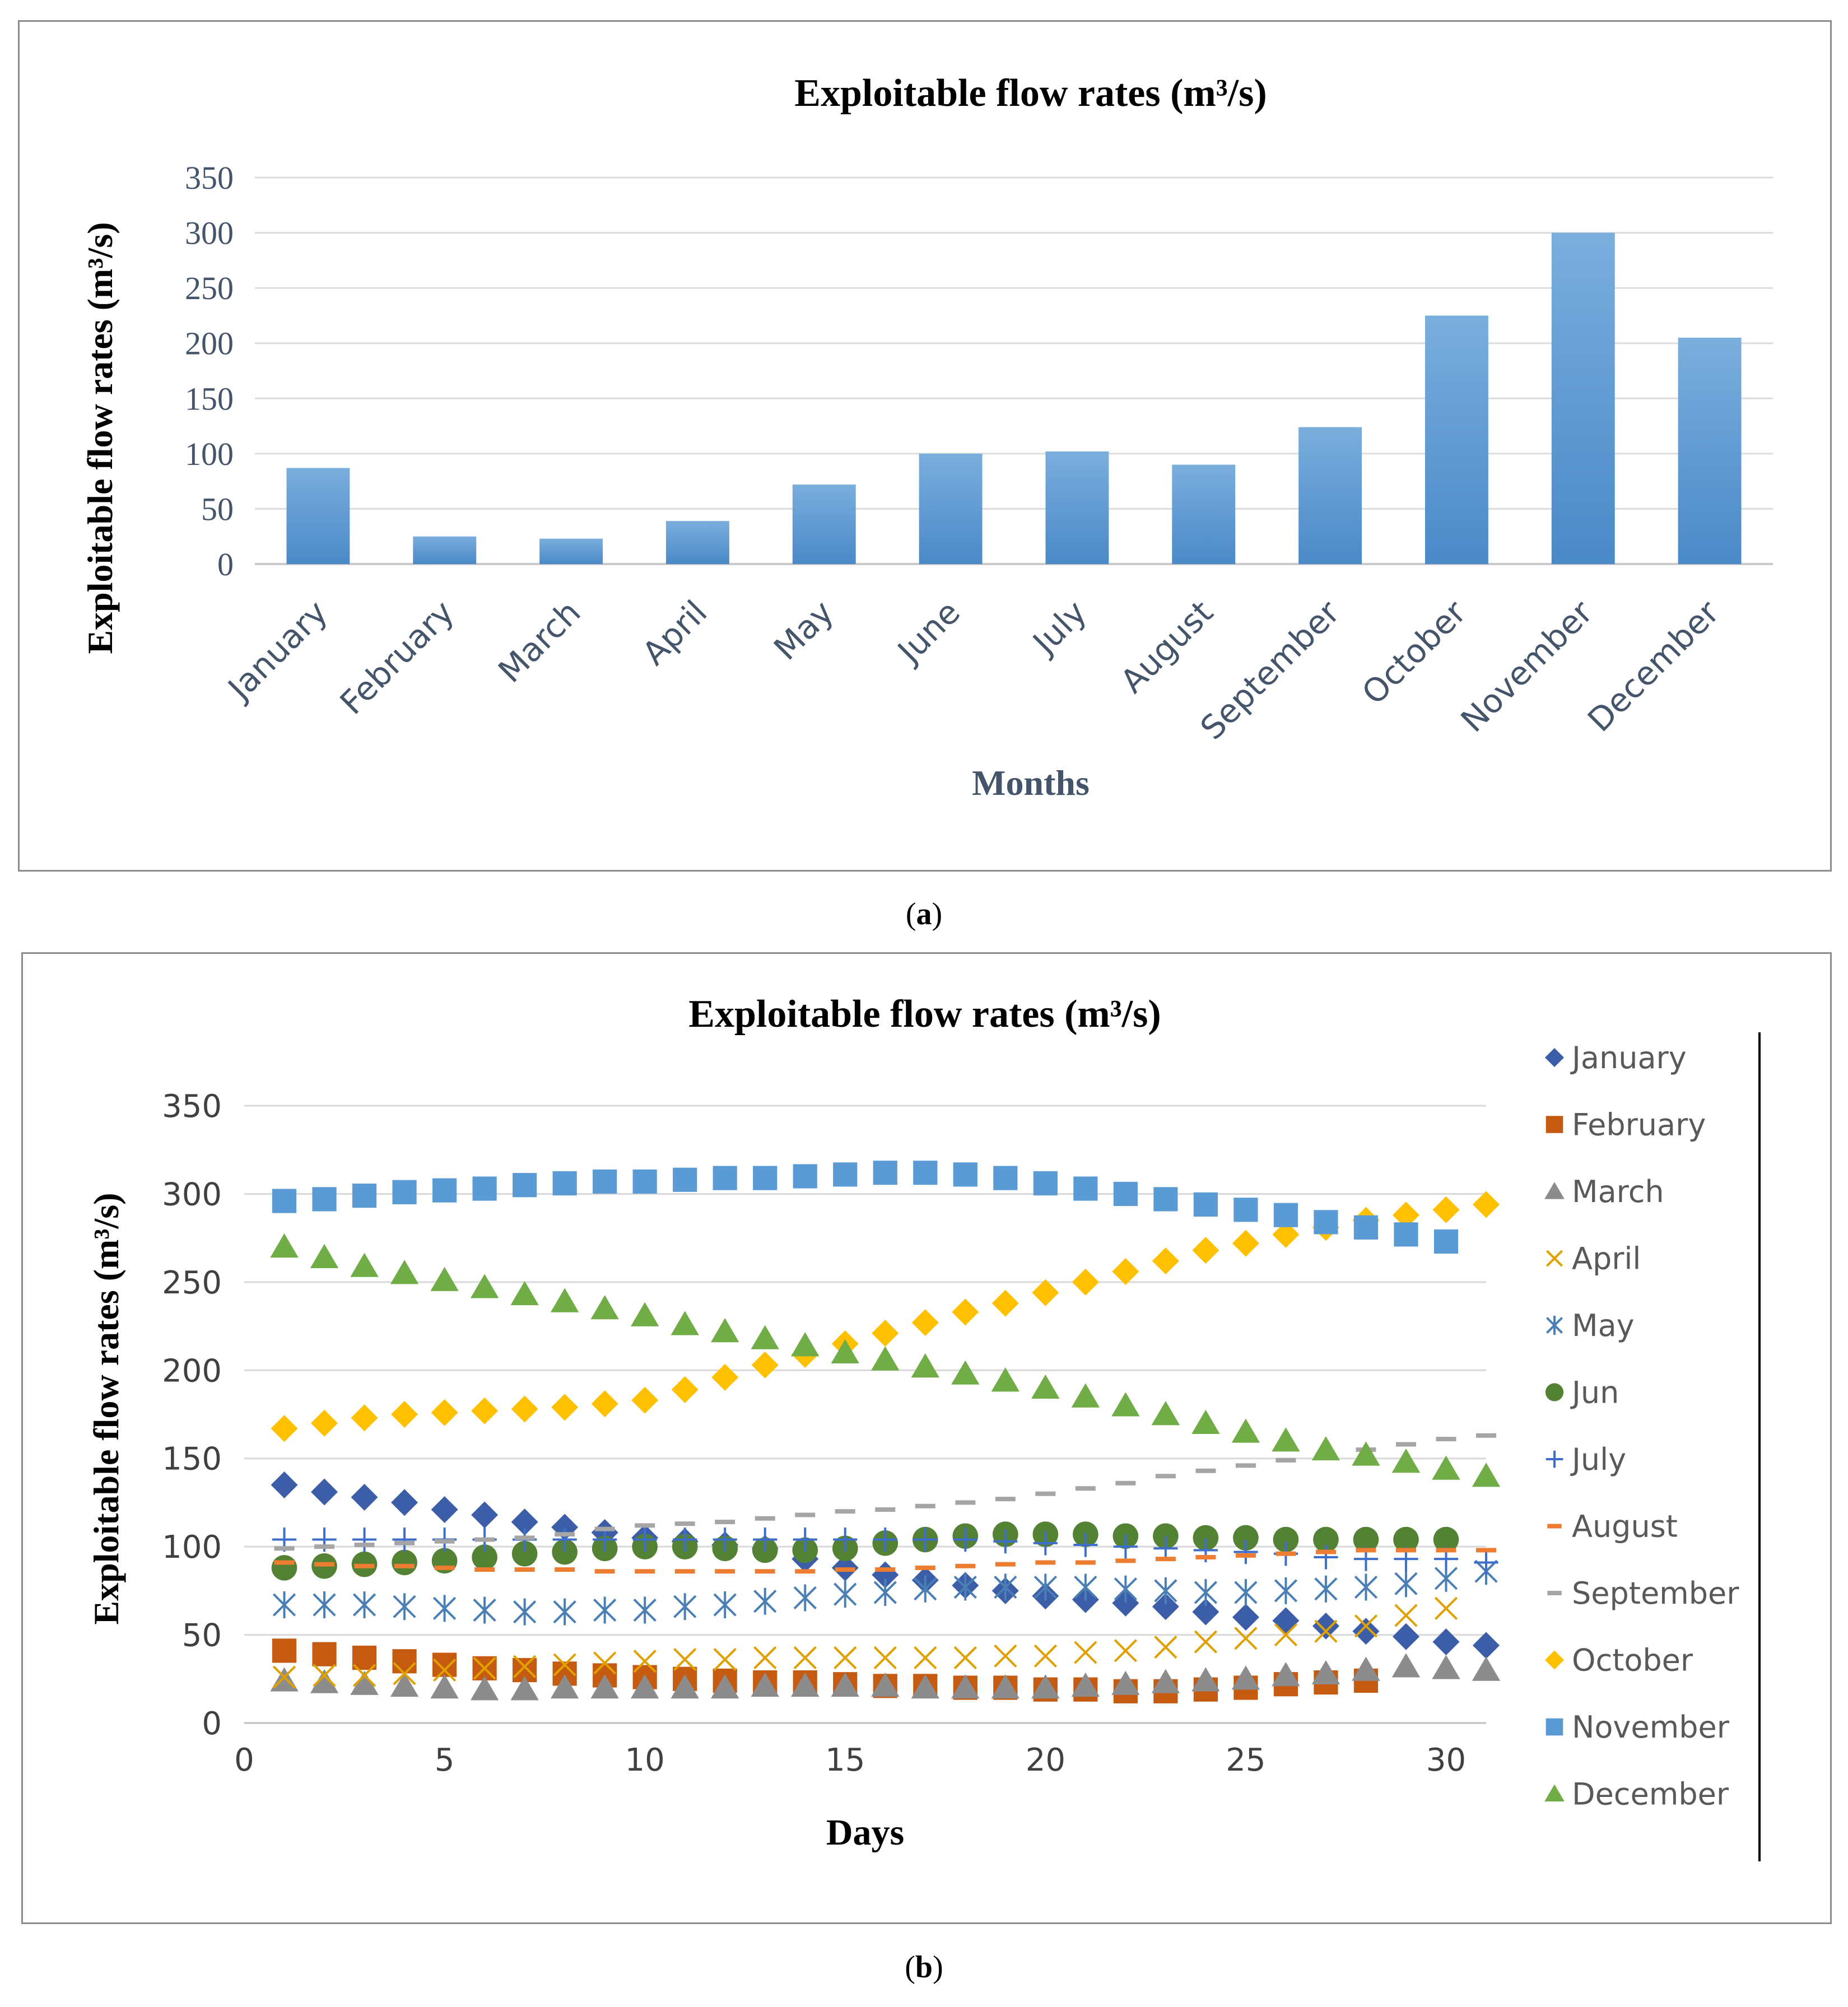 The height and width of the screenshot is (2007, 1848). I want to click on legend-label: August, so click(1625, 1526).